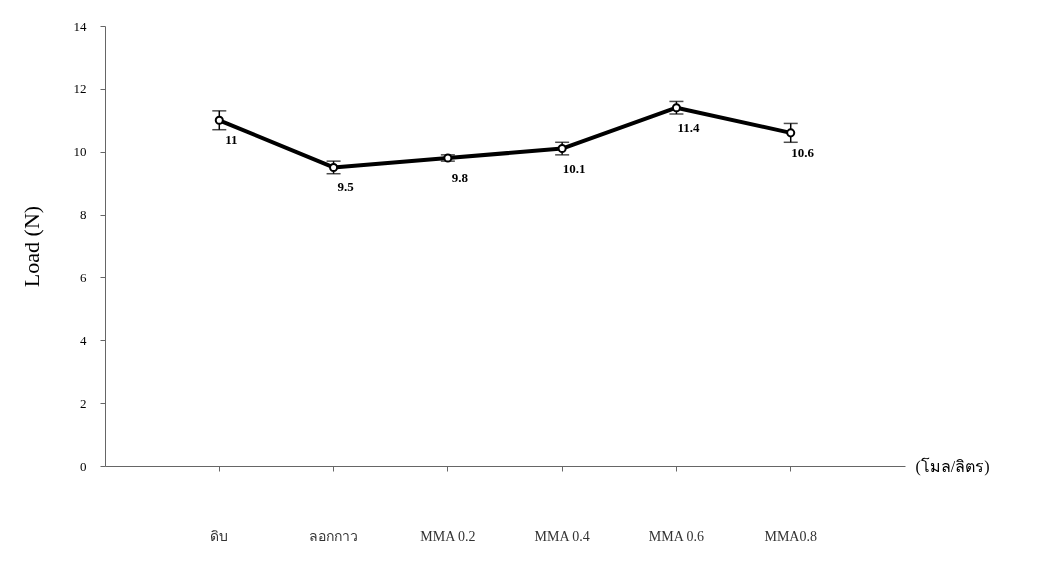  I want to click on data-label: 10.6, so click(803, 152).